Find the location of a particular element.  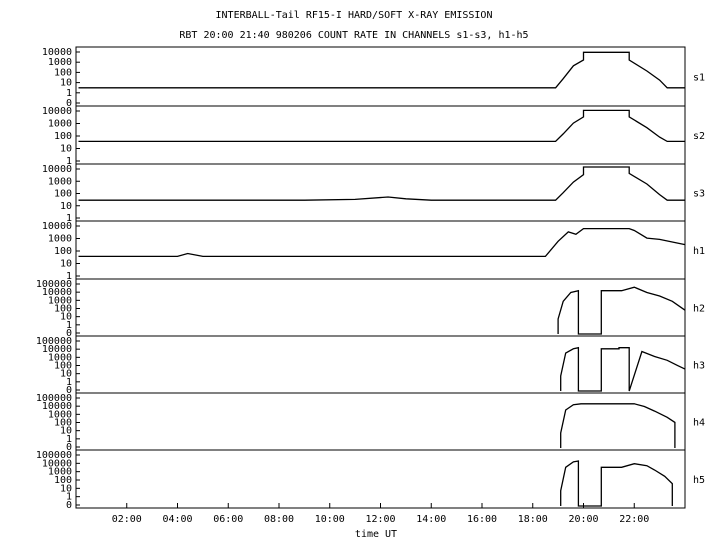

x-tick-label: 18:00 is located at coordinates (533, 519).